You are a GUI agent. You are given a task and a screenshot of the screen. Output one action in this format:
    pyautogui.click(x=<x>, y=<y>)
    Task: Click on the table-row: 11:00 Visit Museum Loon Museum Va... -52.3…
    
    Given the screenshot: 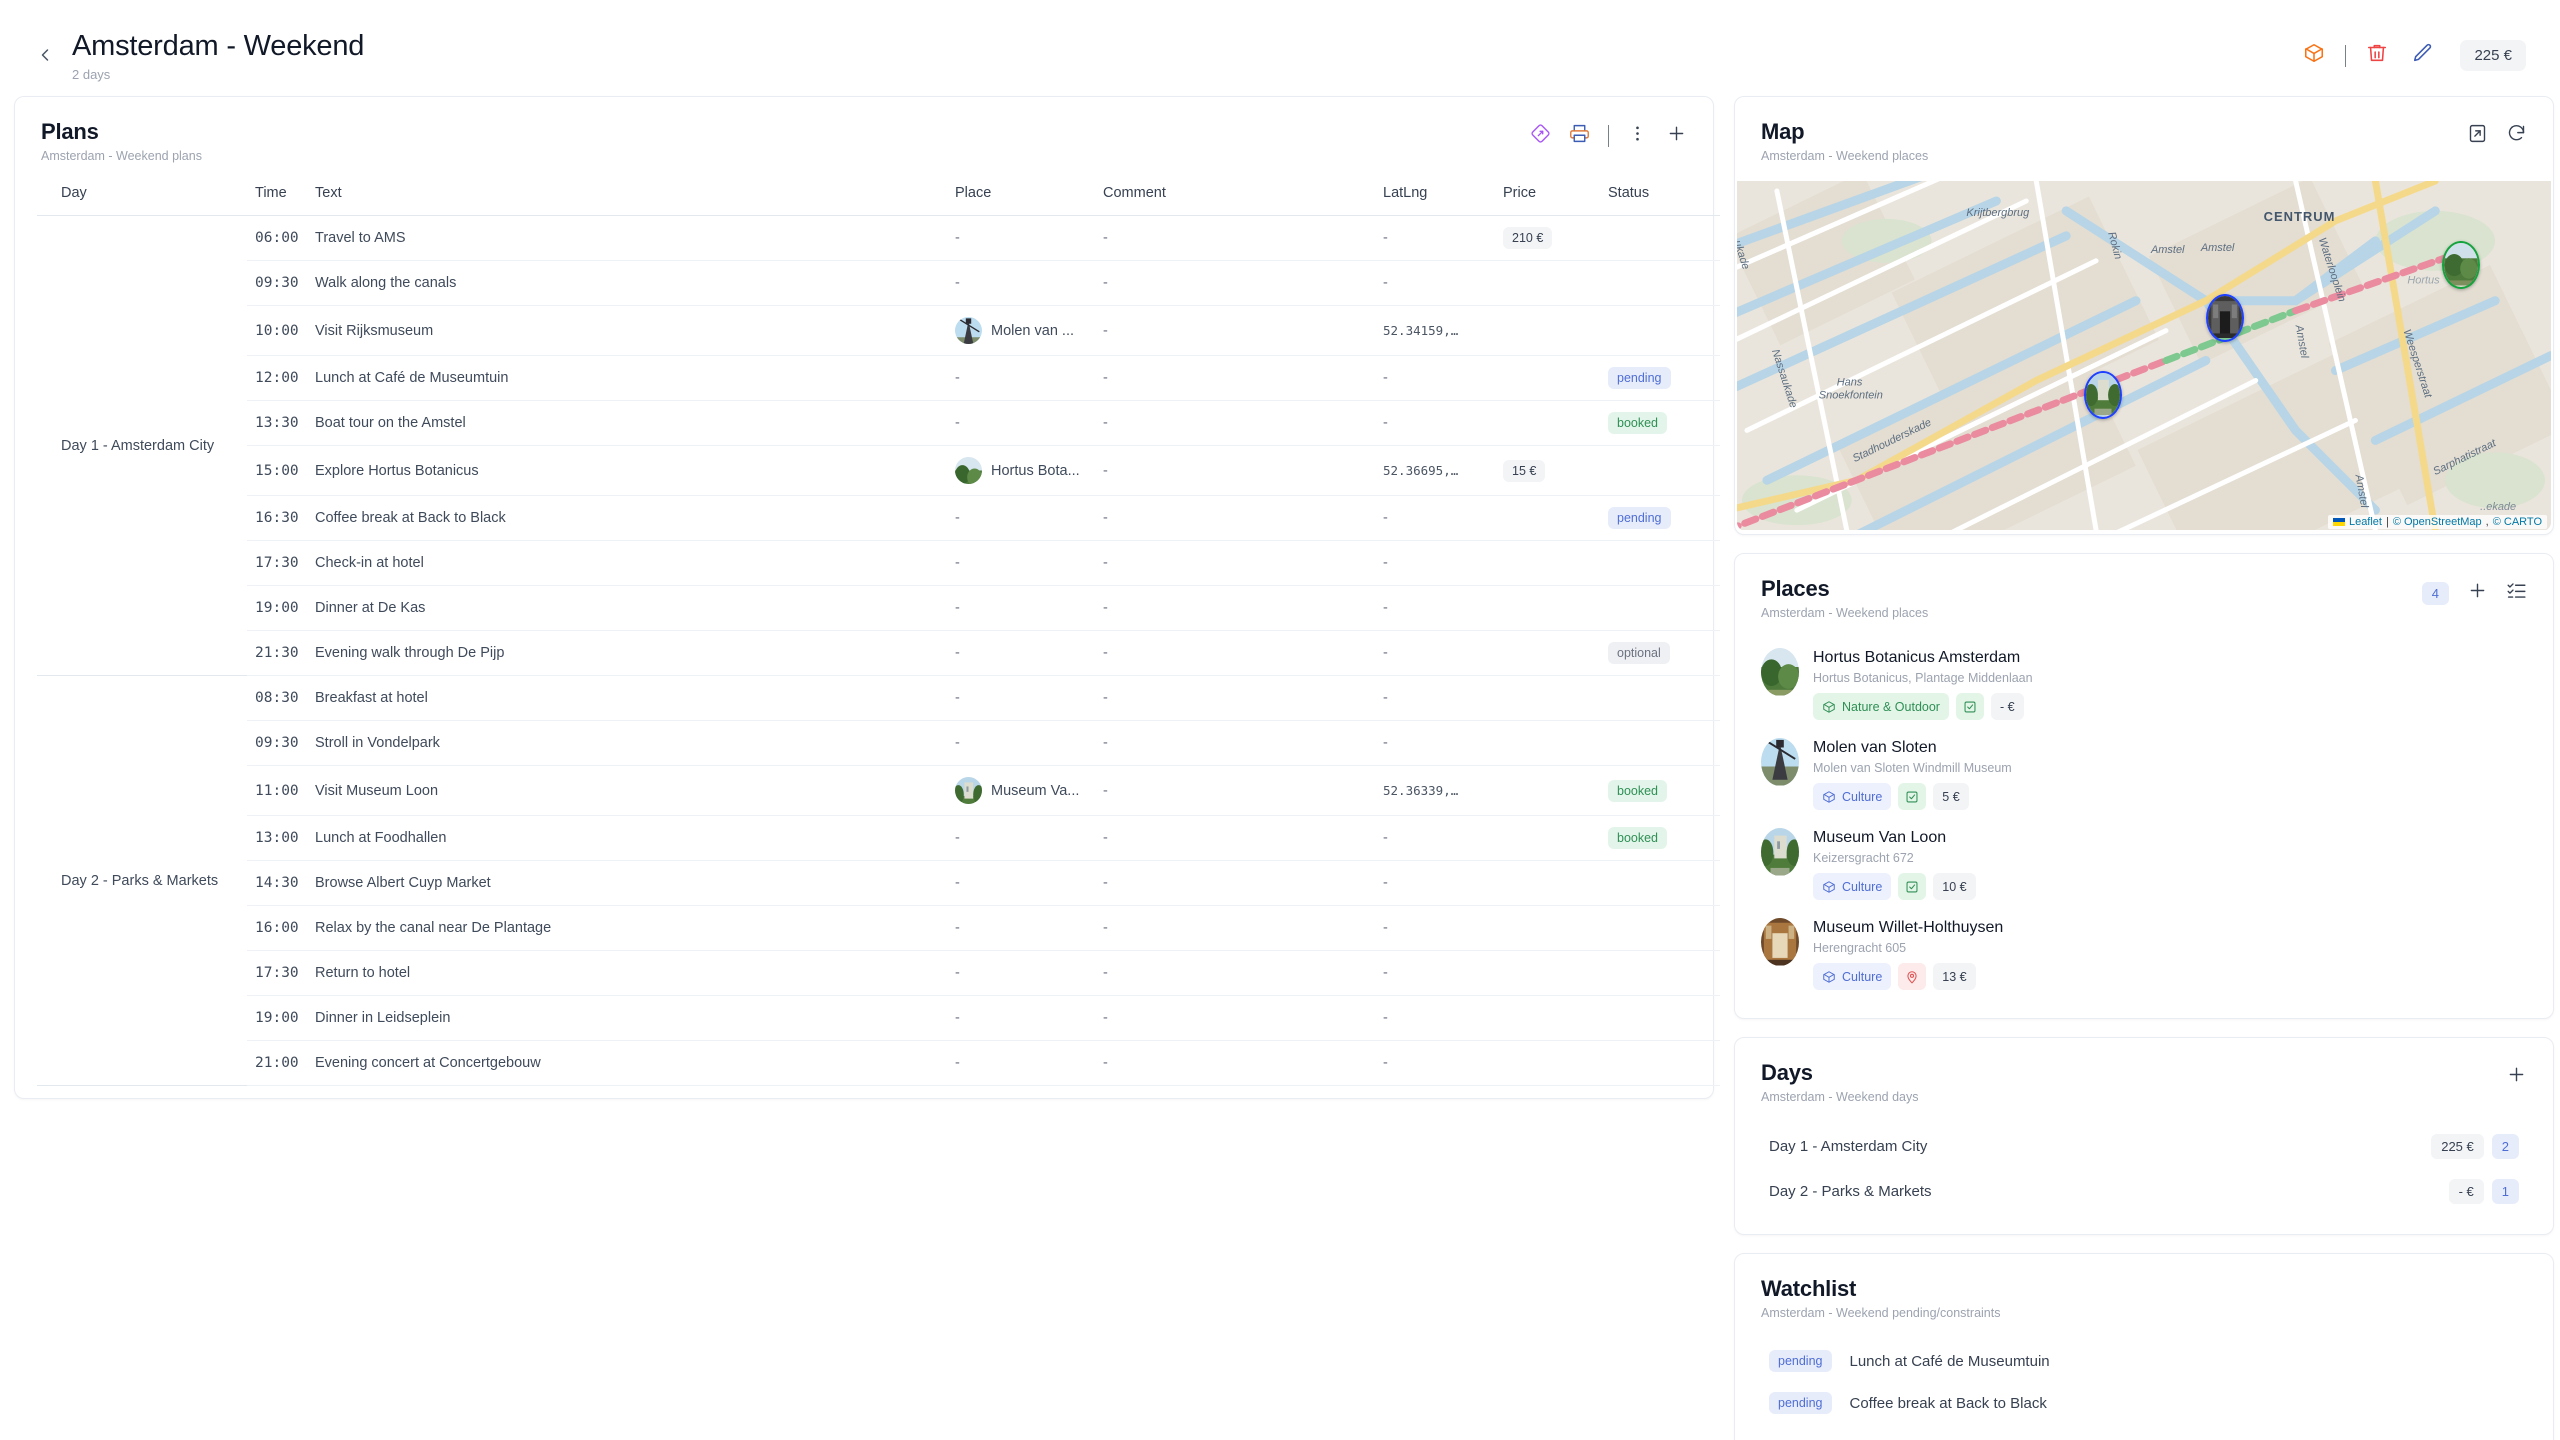 What is the action you would take?
    pyautogui.click(x=878, y=790)
    